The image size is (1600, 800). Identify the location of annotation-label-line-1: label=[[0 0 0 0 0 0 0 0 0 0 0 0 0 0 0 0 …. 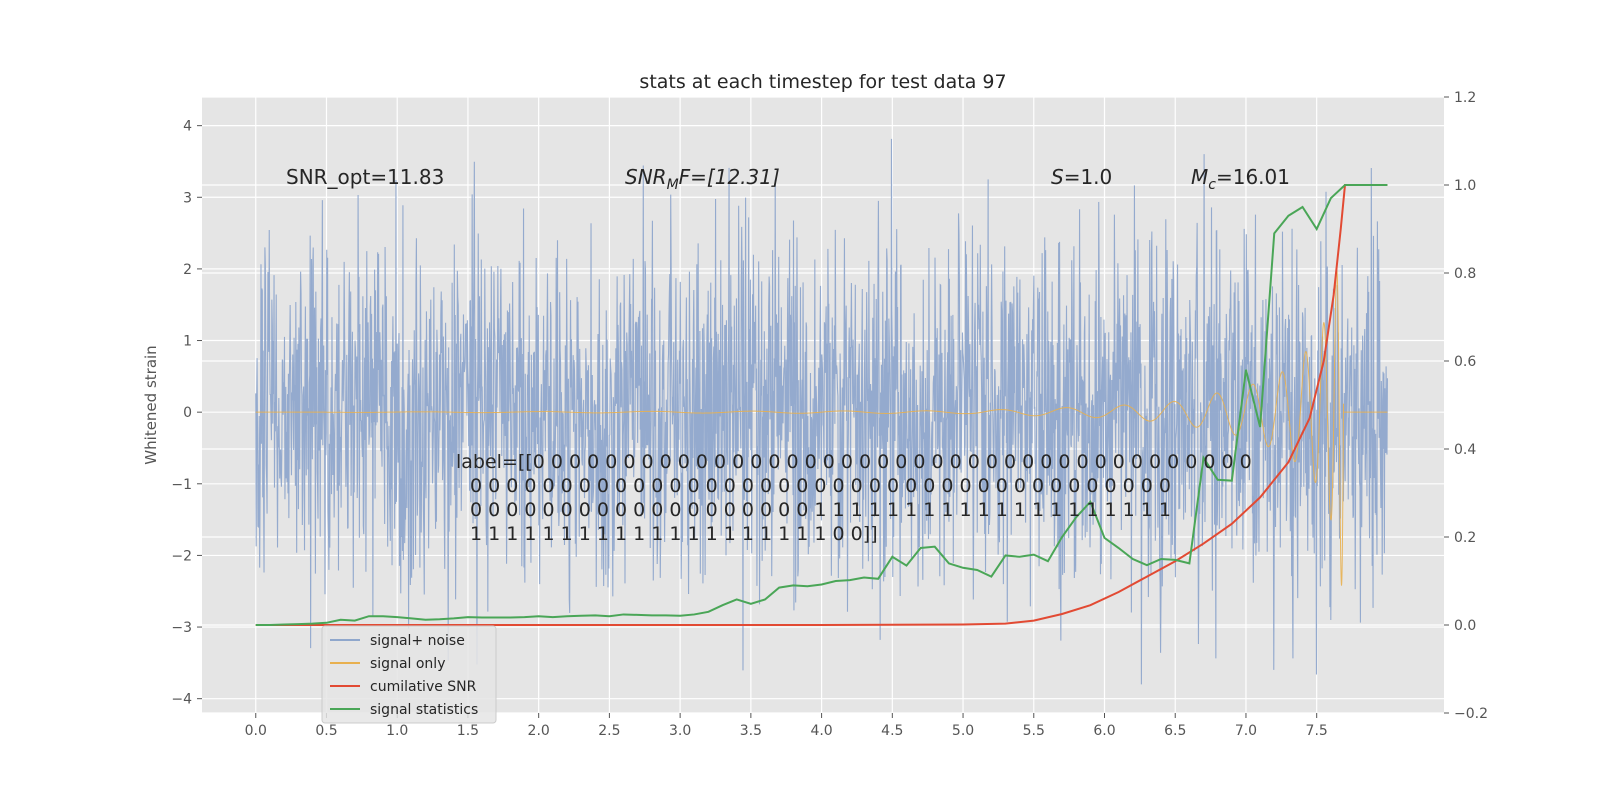
(854, 462).